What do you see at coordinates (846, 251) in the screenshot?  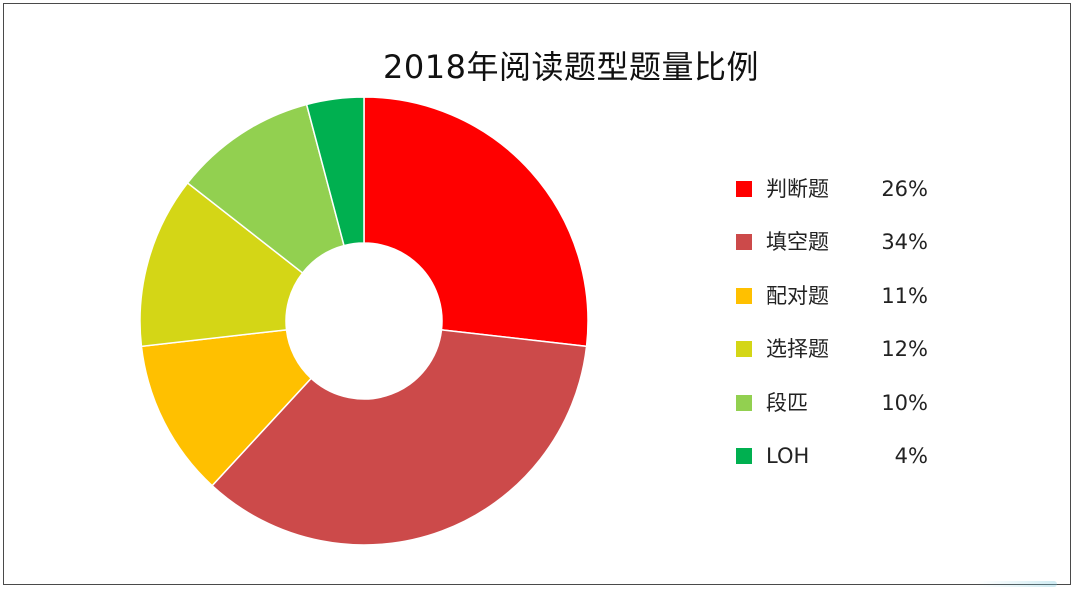 I see `legend-item: 填空题 34%` at bounding box center [846, 251].